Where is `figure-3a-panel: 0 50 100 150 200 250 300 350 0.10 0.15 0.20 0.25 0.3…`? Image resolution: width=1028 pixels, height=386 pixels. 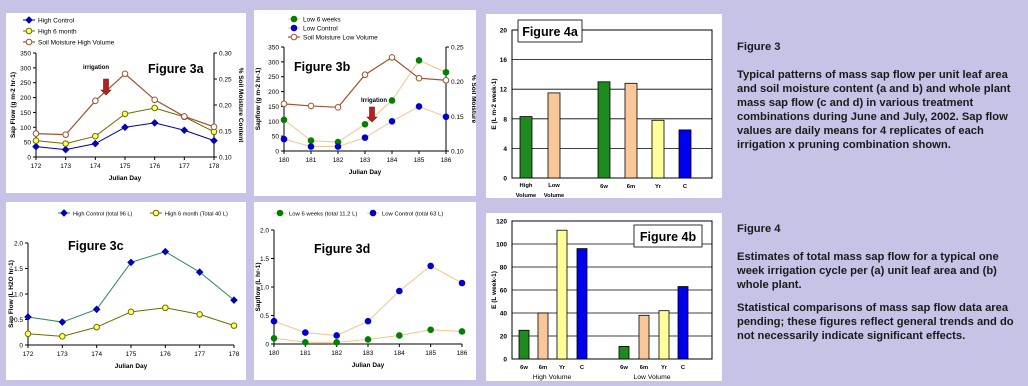
figure-3a-panel: 0 50 100 150 200 250 300 350 0.10 0.15 0.20 0.25 0.3… is located at coordinates (126, 103).